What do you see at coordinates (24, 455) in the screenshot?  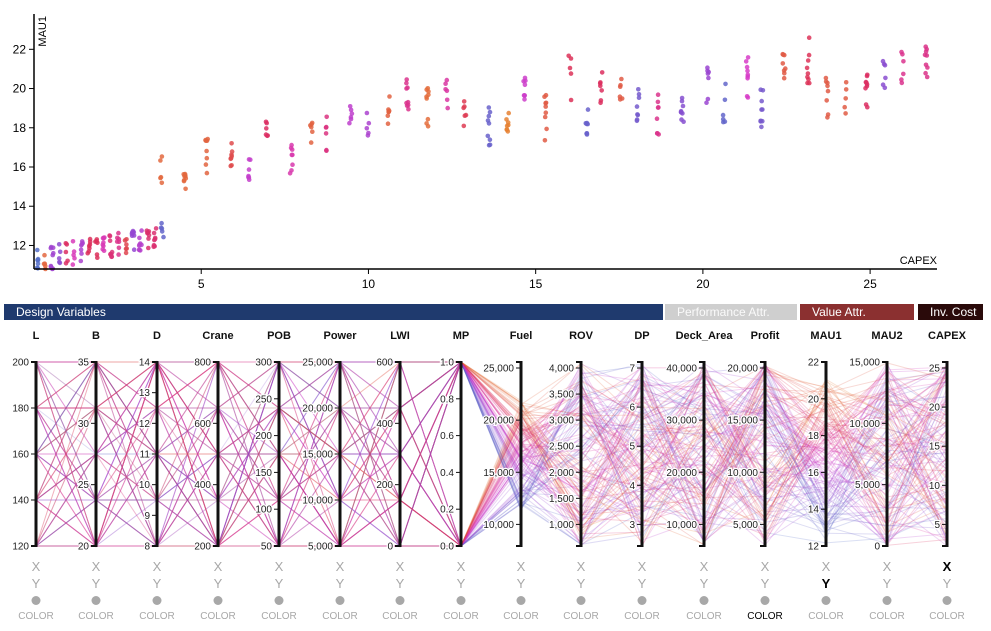 I see `pc-axis-l: 200 180 160 140 120` at bounding box center [24, 455].